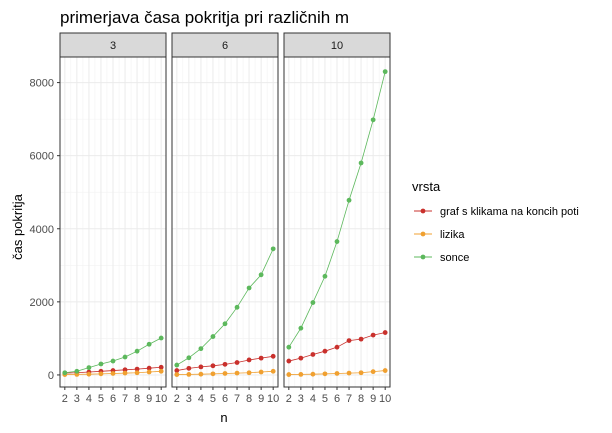 The width and height of the screenshot is (612, 433). Describe the element at coordinates (509, 212) in the screenshot. I see `legend-label: graf s klikama na koncih poti` at that location.